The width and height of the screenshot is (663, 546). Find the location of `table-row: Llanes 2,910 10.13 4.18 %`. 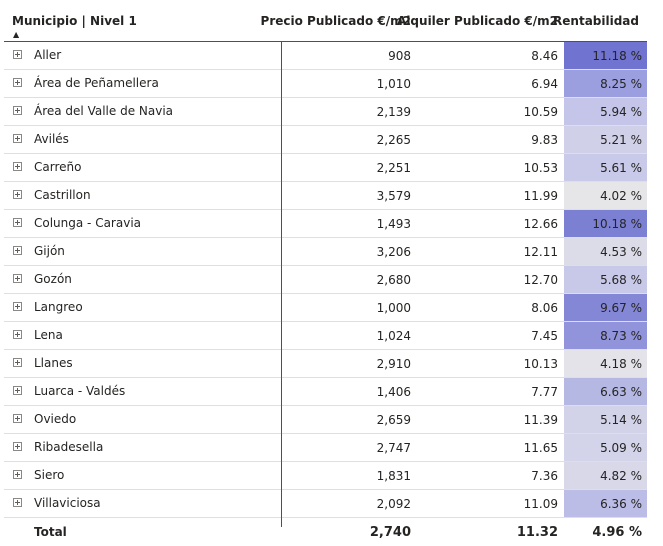

table-row: Llanes 2,910 10.13 4.18 % is located at coordinates (325, 364).